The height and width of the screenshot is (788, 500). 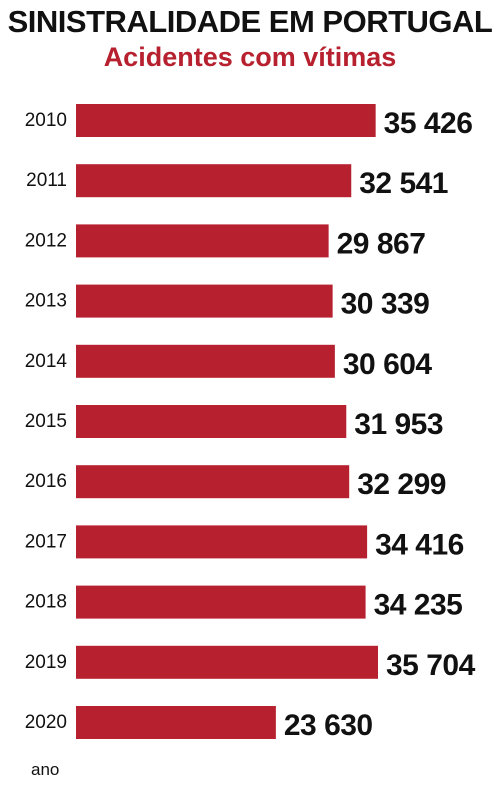 What do you see at coordinates (46, 662) in the screenshot?
I see `category-label: 2019` at bounding box center [46, 662].